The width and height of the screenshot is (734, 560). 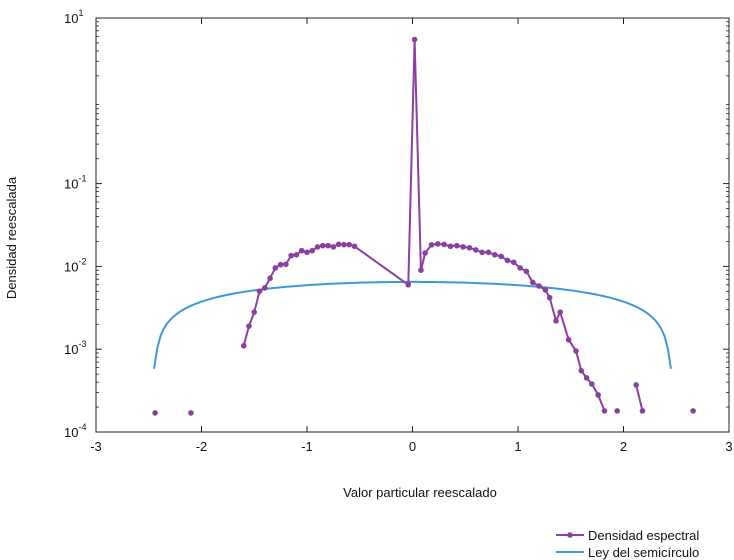 I want to click on y-tick-label: 10⁻⁴, so click(x=75, y=431).